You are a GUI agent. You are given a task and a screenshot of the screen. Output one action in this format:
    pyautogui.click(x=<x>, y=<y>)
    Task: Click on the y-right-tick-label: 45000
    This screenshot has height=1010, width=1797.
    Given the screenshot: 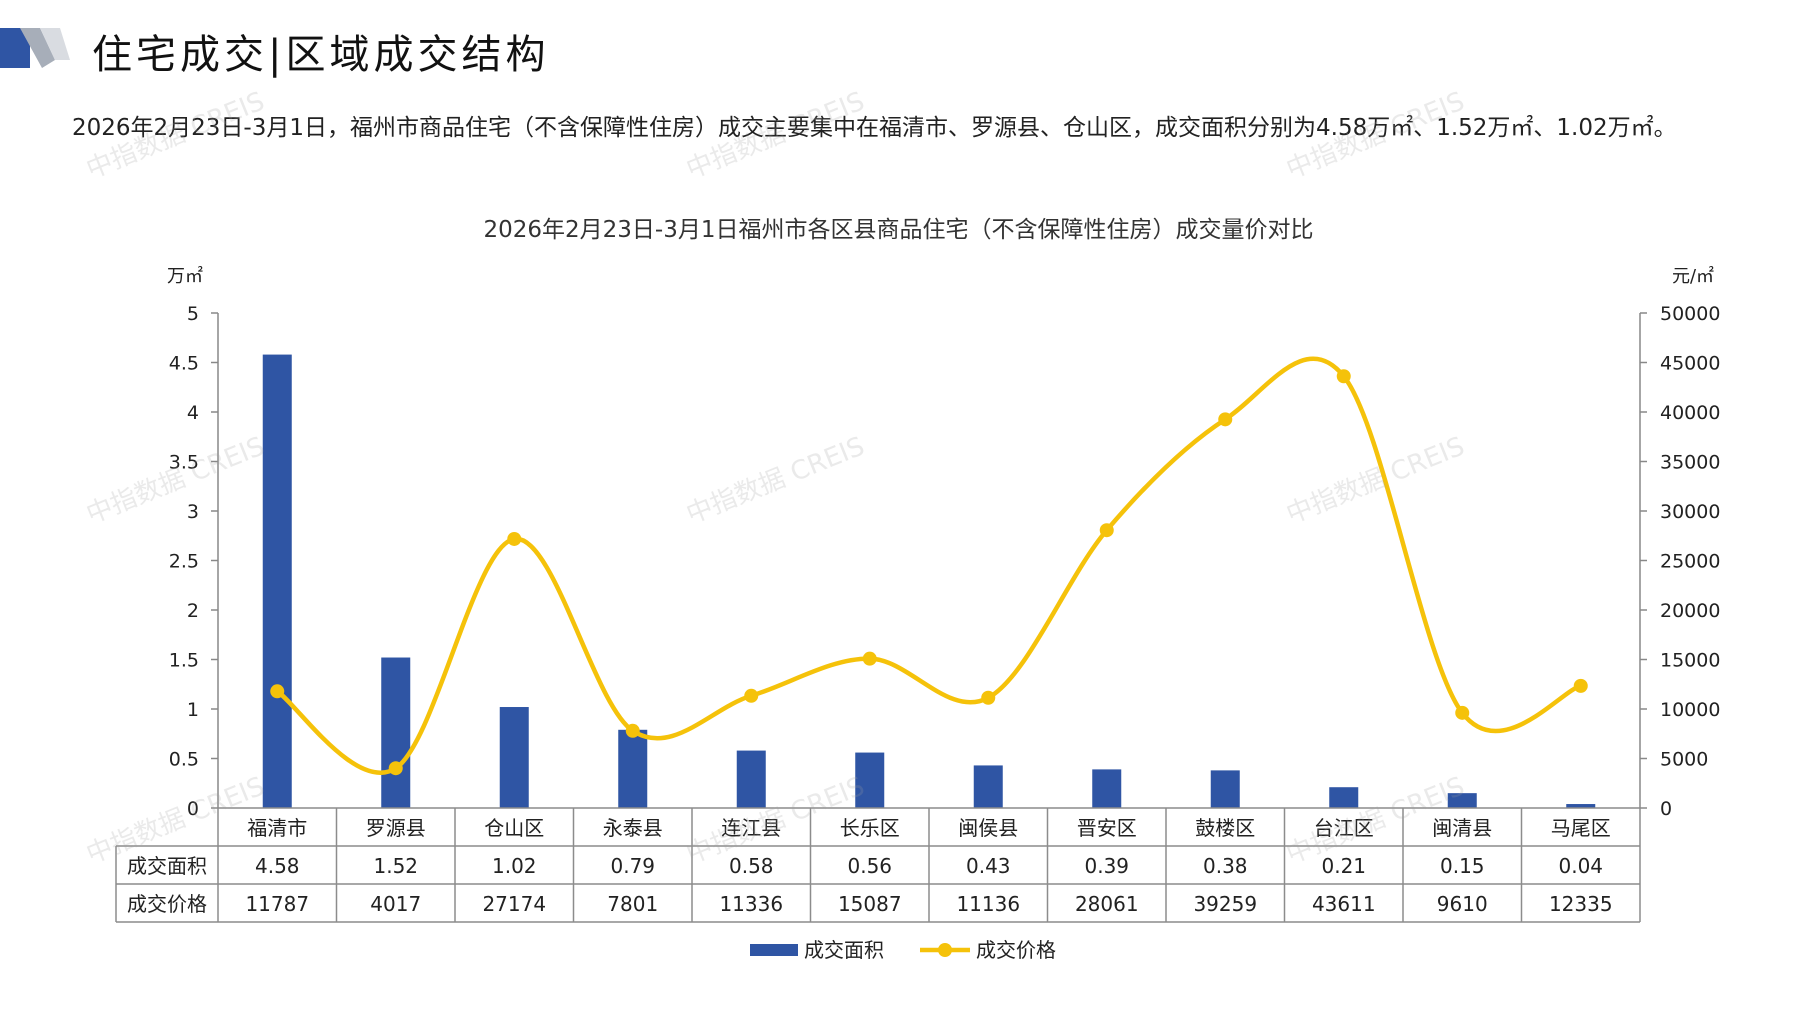 What is the action you would take?
    pyautogui.click(x=1690, y=364)
    